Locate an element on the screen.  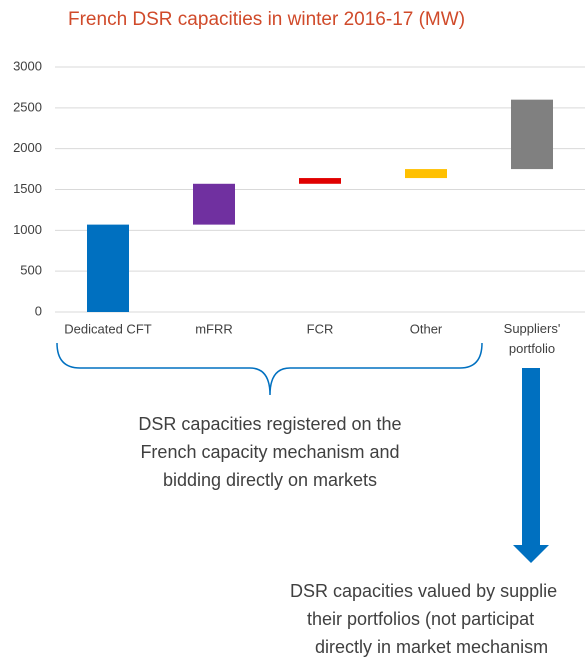
annotation: DSR capacities valued by supplie is located at coordinates (423, 591).